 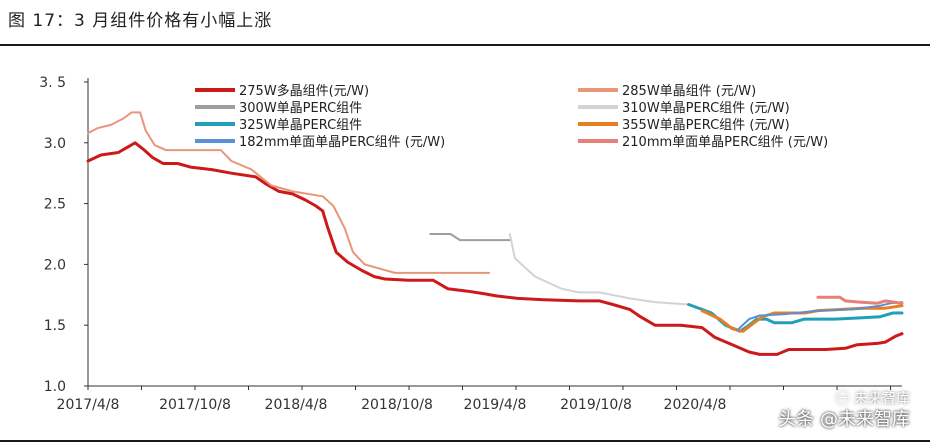 What do you see at coordinates (304, 91) in the screenshot?
I see `legend-label-1: 275W多晶组件(元/W)` at bounding box center [304, 91].